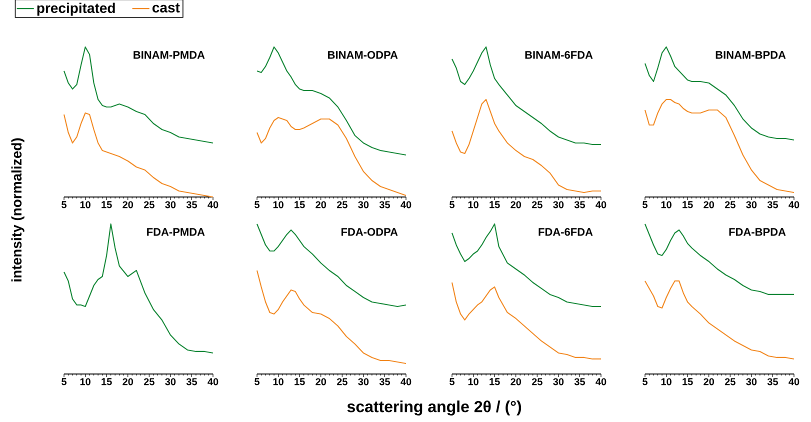 The height and width of the screenshot is (422, 811). What do you see at coordinates (76, 9) in the screenshot?
I see `legend-label: precipitated` at bounding box center [76, 9].